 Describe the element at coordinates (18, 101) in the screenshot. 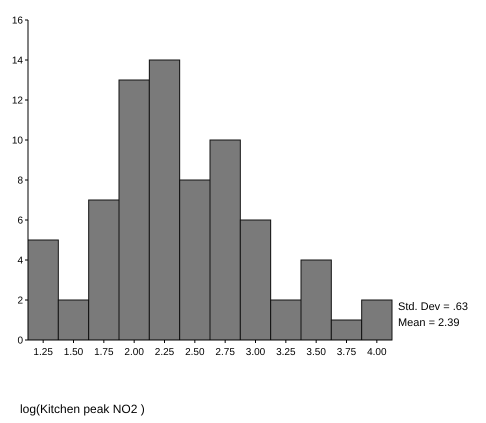

I see `y-tick-label: 12` at that location.